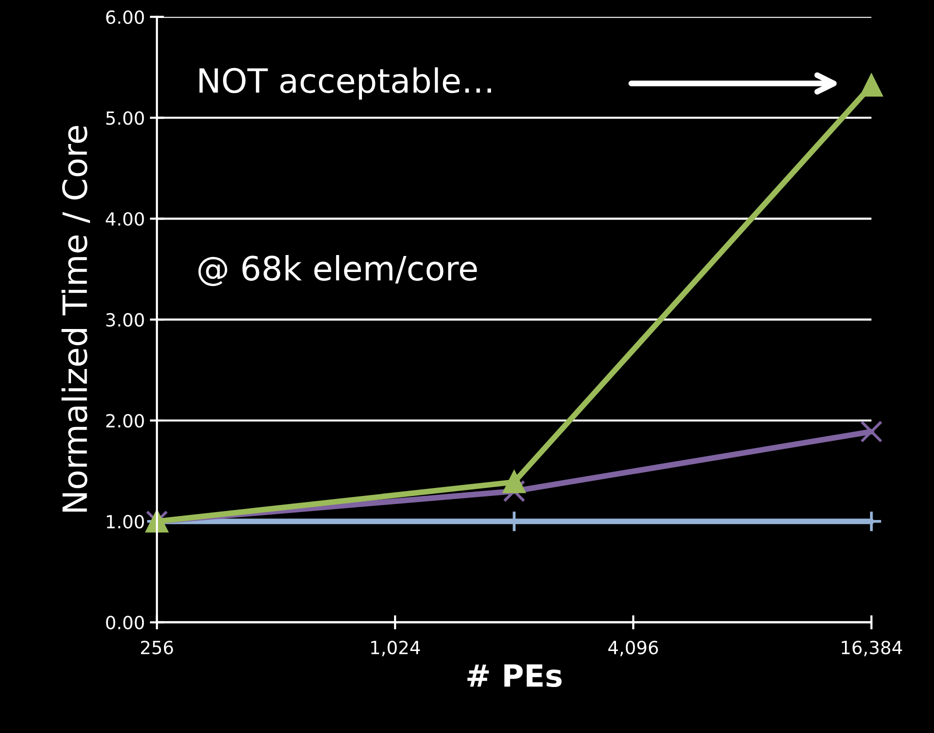  What do you see at coordinates (125, 623) in the screenshot?
I see `y-tick-label: 0.00` at bounding box center [125, 623].